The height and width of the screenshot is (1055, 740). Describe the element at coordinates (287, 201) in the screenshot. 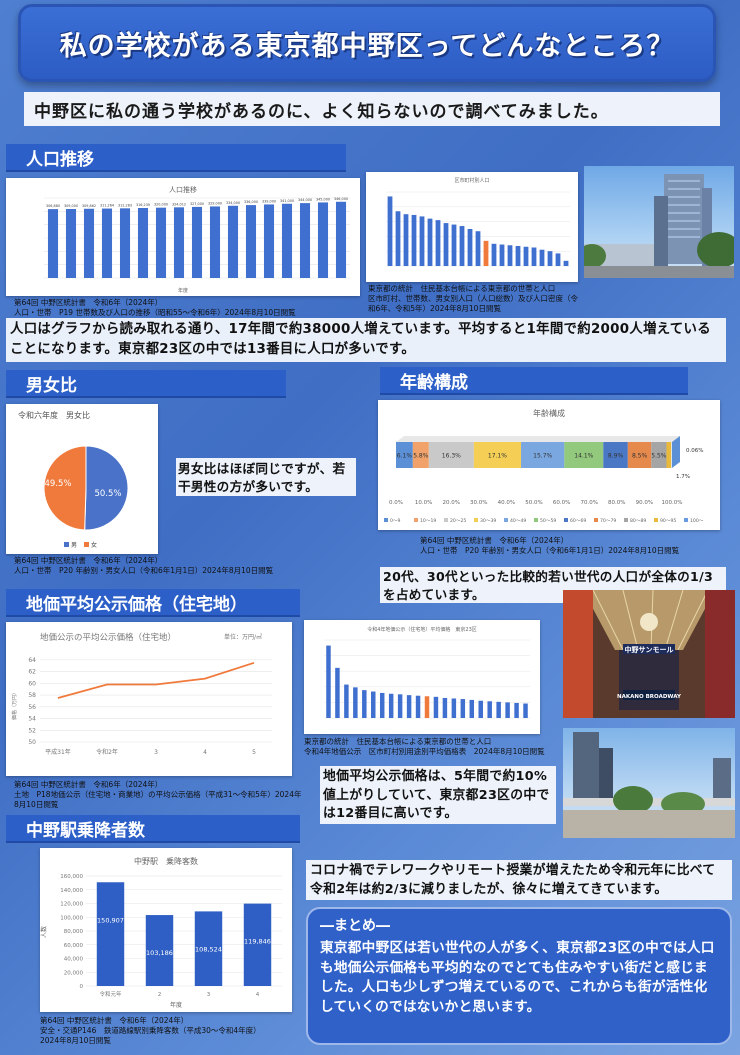

I see `data-label: 341,000` at that location.